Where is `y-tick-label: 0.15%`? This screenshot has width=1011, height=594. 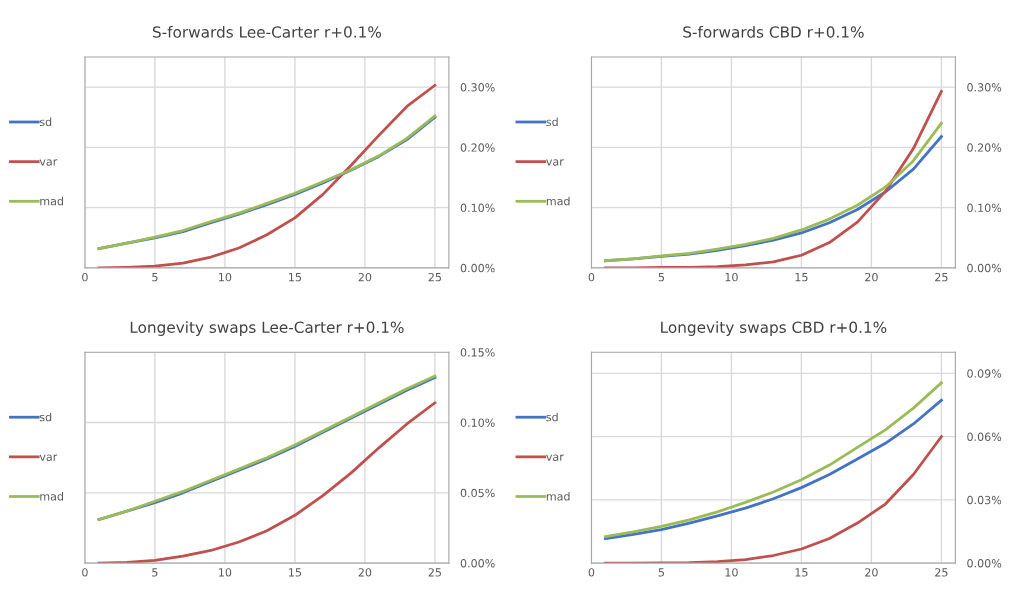
y-tick-label: 0.15% is located at coordinates (477, 352).